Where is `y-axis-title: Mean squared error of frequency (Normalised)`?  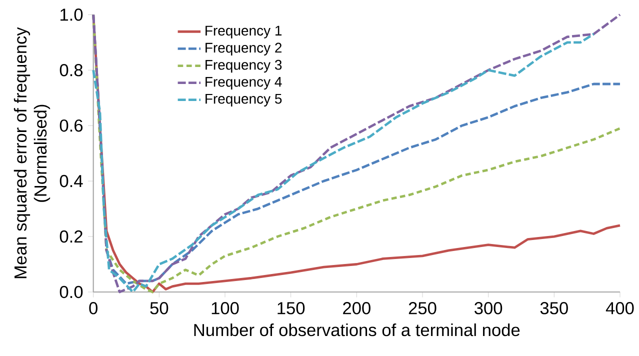 y-axis-title: Mean squared error of frequency (Normalised) is located at coordinates (32, 152).